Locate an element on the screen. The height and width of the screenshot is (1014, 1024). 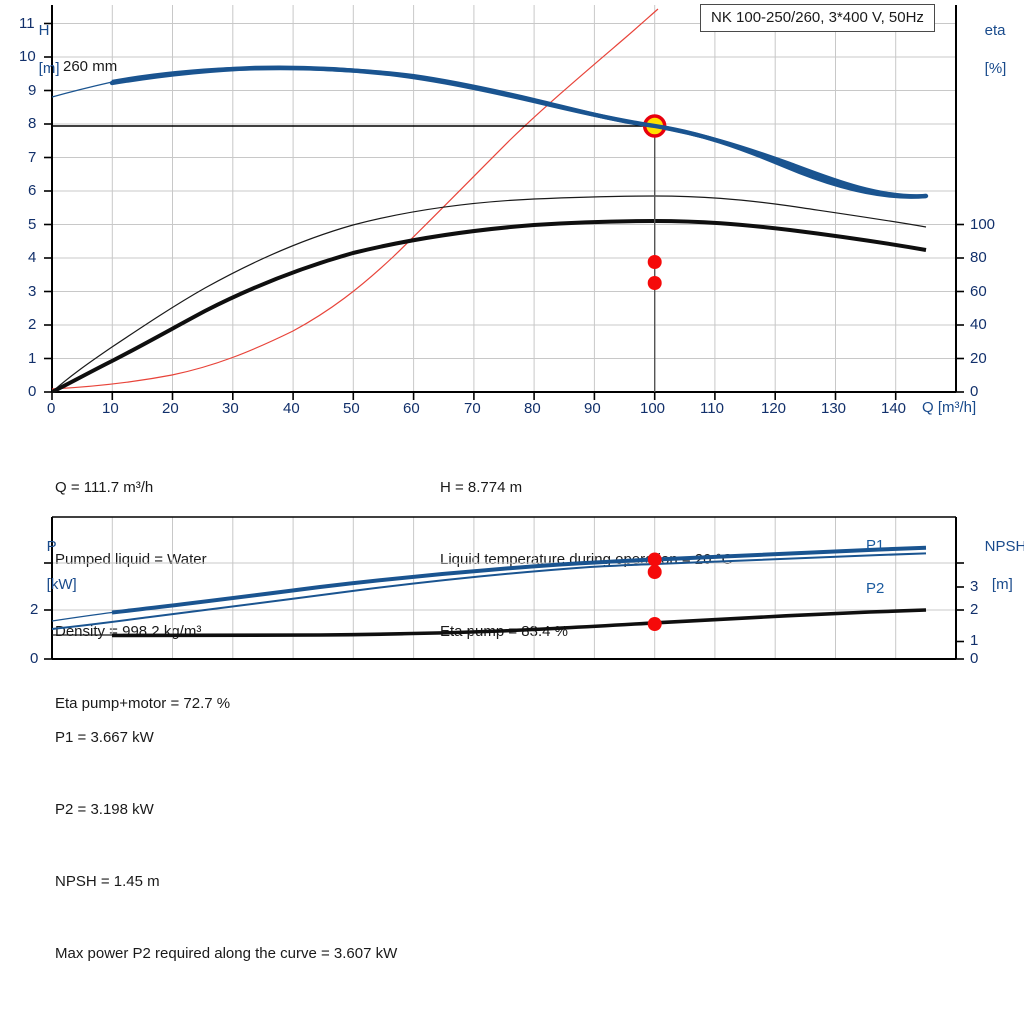
upper-y2-axis-title: eta [%] is located at coordinates (987, 49).